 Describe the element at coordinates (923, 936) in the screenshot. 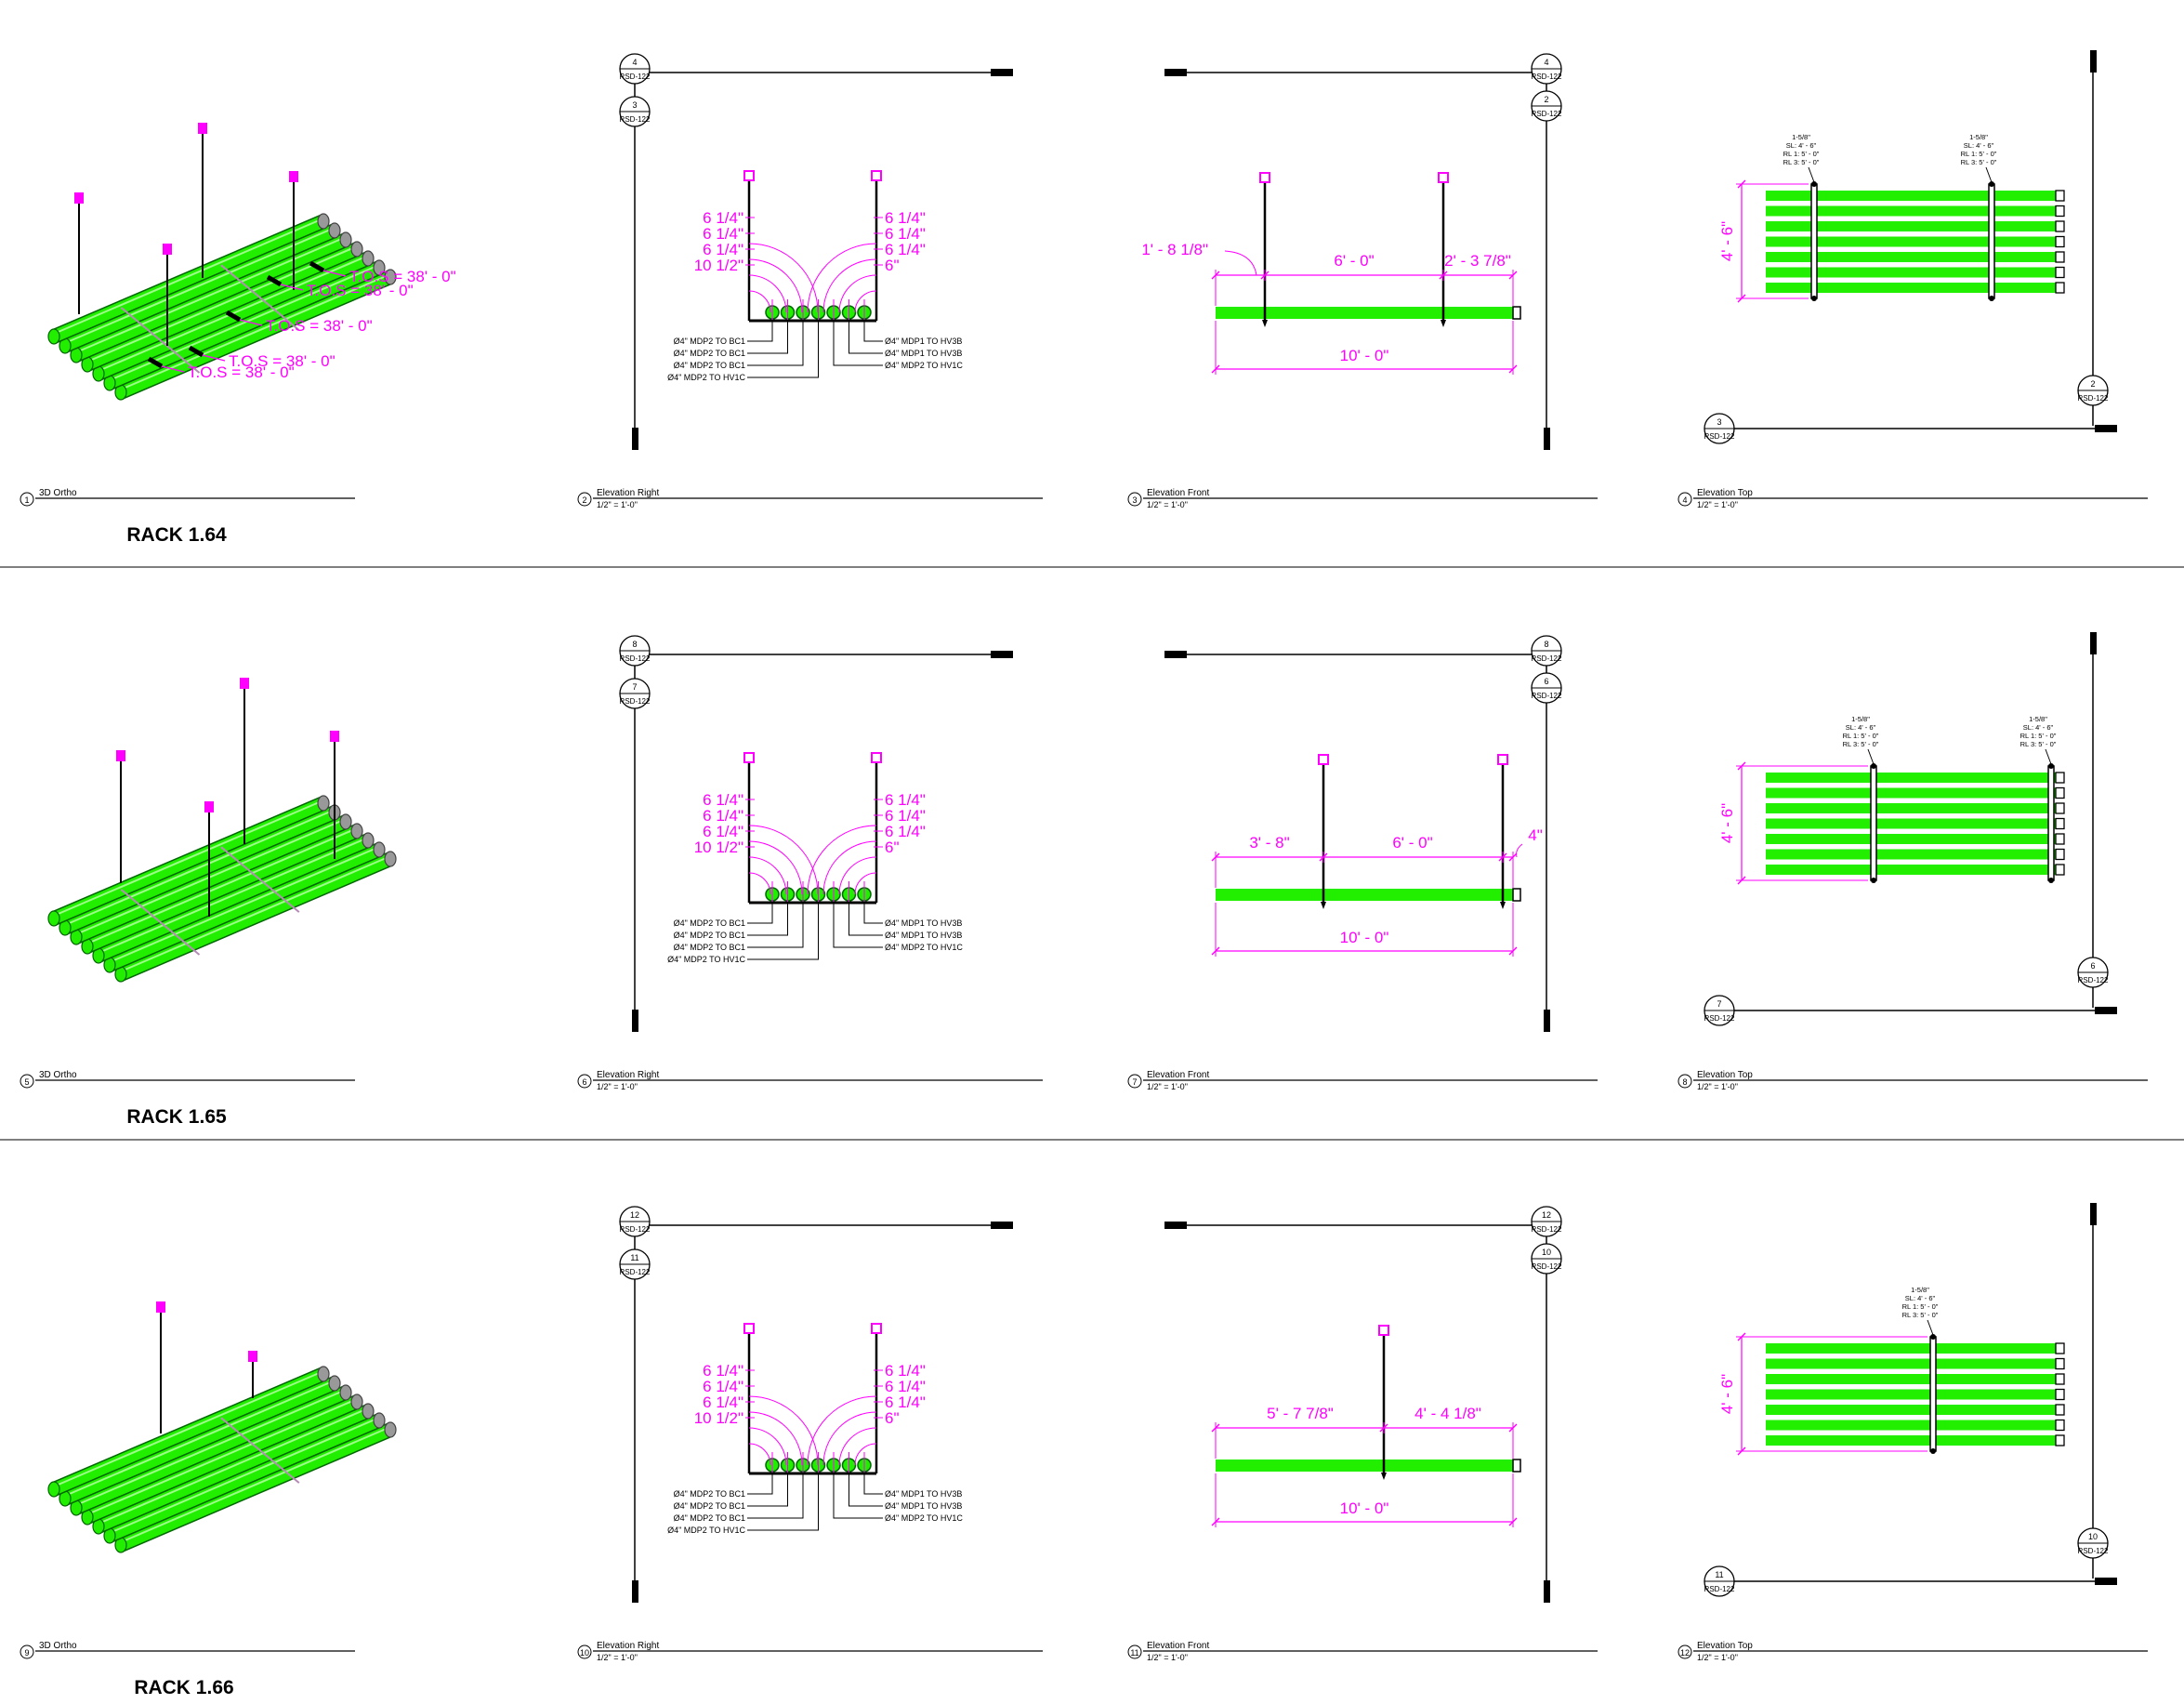

I see `pipe-label: Ø4" MDP1 TO HV3B` at that location.